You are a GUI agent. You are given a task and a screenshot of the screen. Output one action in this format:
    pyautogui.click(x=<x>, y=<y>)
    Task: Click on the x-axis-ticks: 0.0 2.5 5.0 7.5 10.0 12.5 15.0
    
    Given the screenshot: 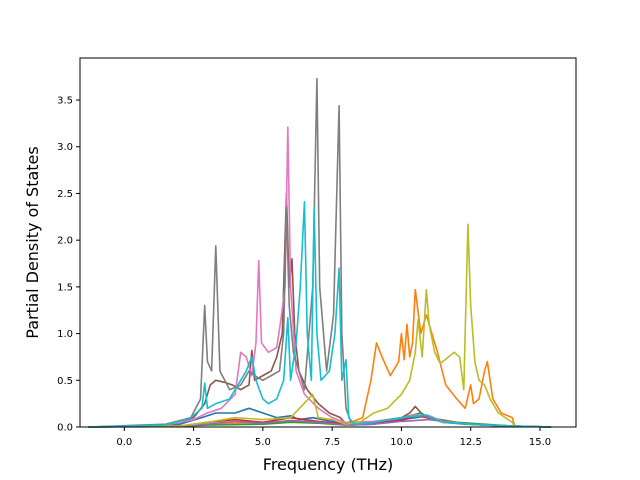 What is the action you would take?
    pyautogui.click(x=333, y=437)
    